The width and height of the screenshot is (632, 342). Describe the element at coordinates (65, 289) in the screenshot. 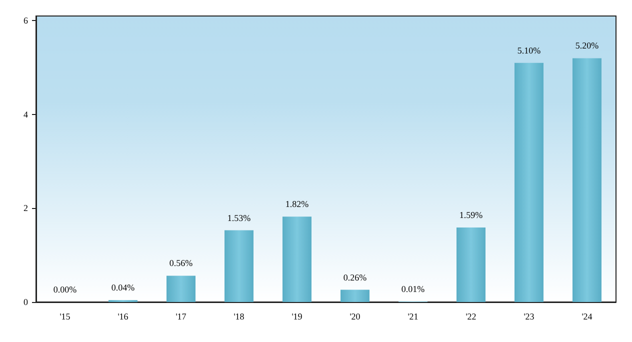

I see `data-label: 0.00%` at that location.